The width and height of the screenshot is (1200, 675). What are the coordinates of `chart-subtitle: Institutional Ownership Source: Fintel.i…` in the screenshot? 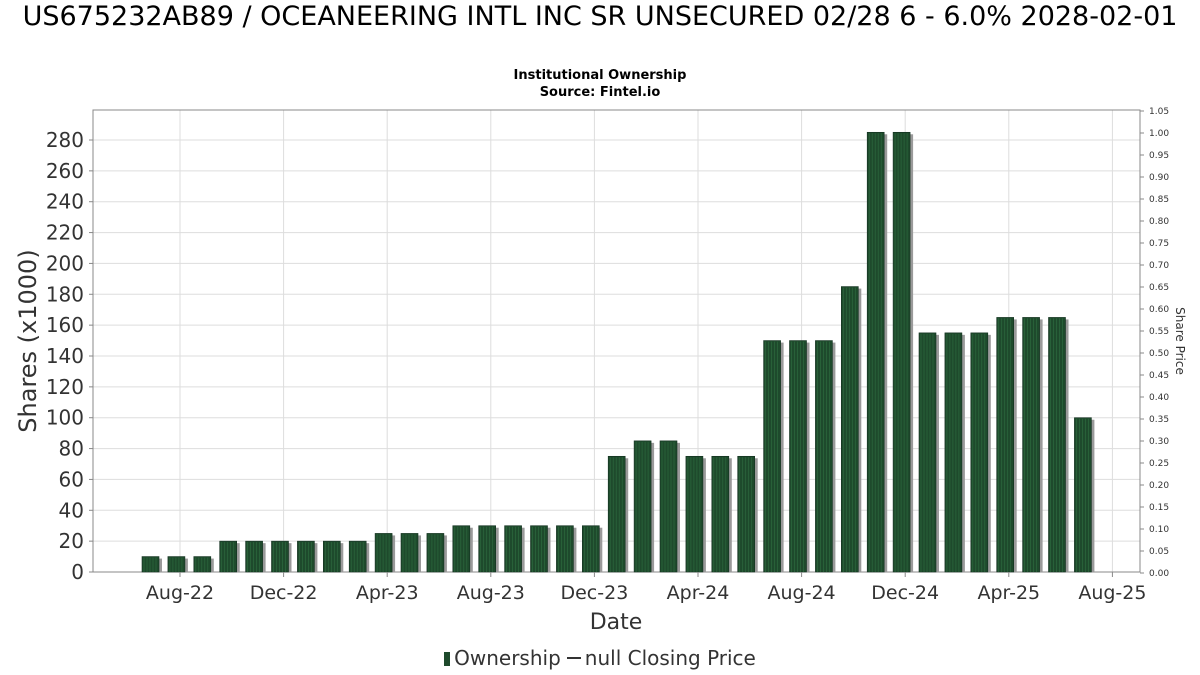 It's located at (600, 84).